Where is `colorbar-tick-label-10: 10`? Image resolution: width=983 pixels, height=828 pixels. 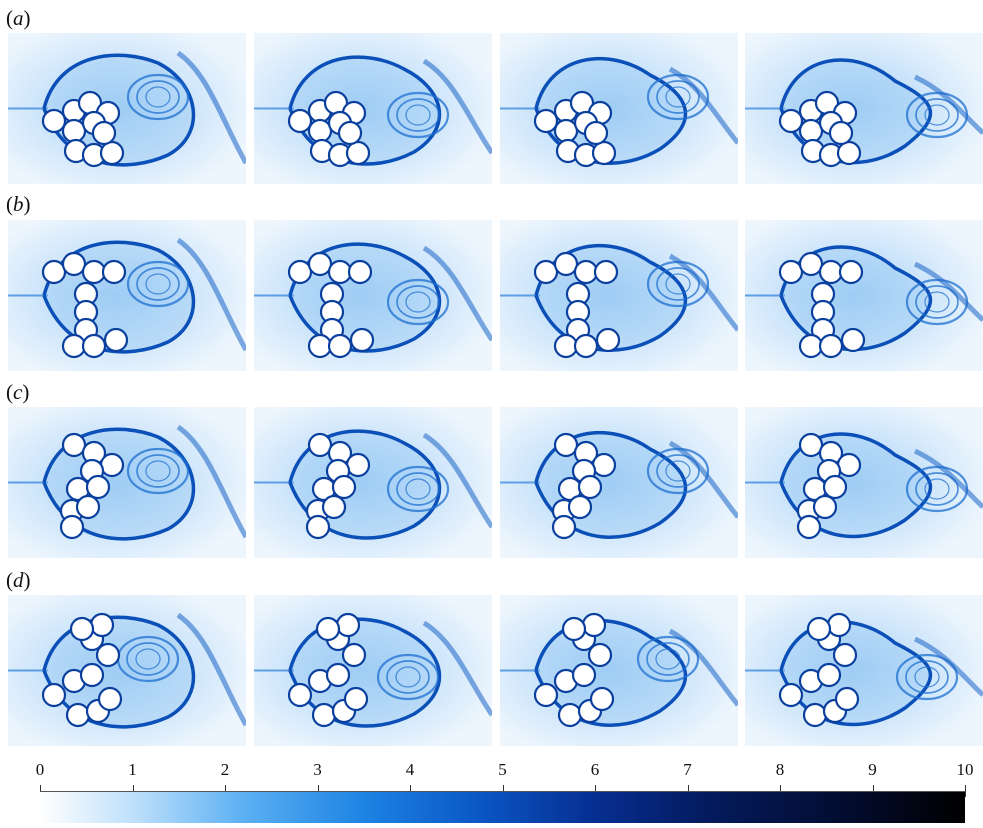 colorbar-tick-label-10: 10 is located at coordinates (965, 769).